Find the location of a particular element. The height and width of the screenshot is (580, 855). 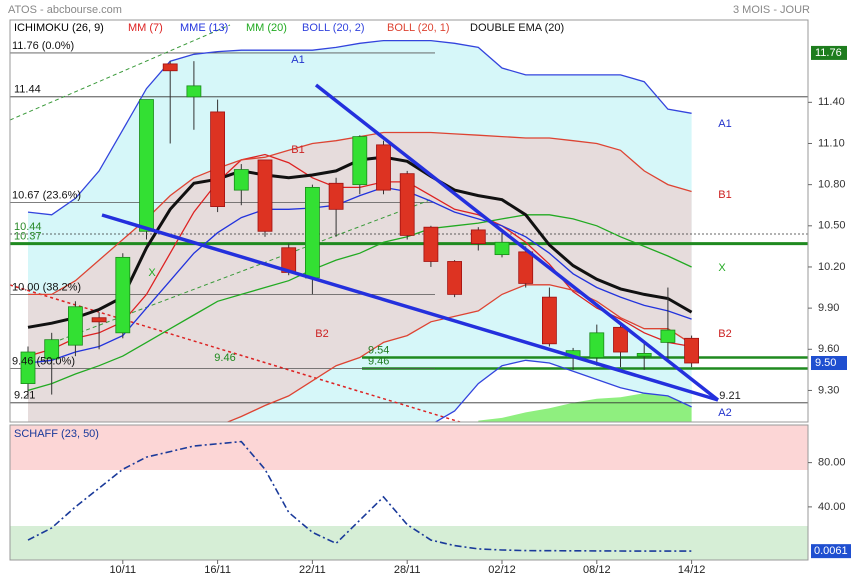

legend-entry: BOLL (20, 2) is located at coordinates (333, 28).